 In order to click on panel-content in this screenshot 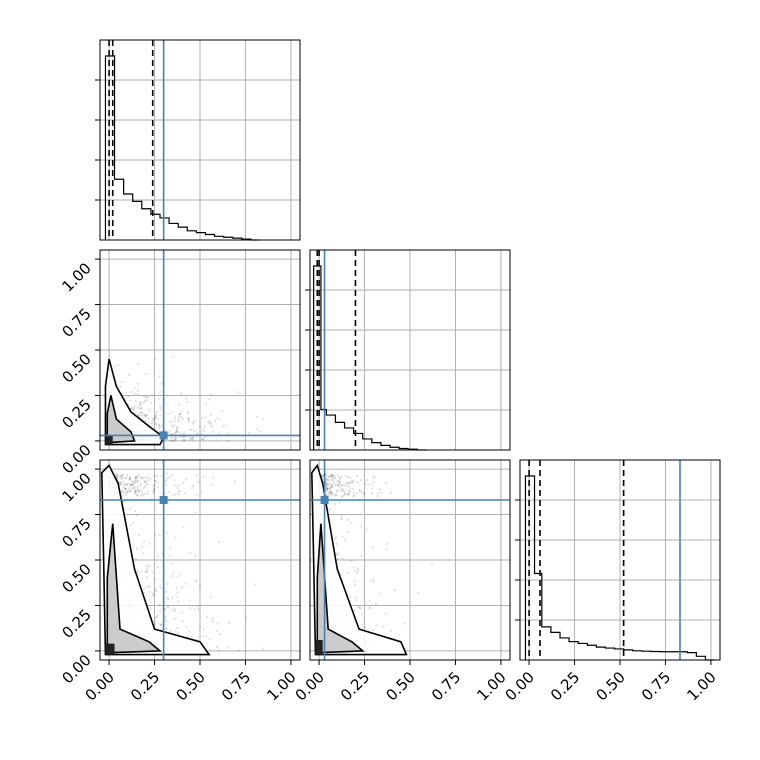, I will do `click(410, 560)`.